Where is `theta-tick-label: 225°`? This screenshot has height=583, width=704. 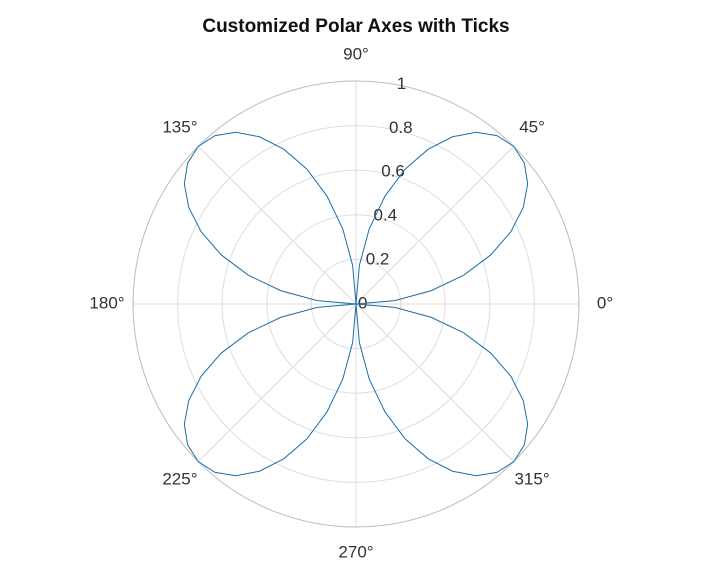 theta-tick-label: 225° is located at coordinates (179, 479).